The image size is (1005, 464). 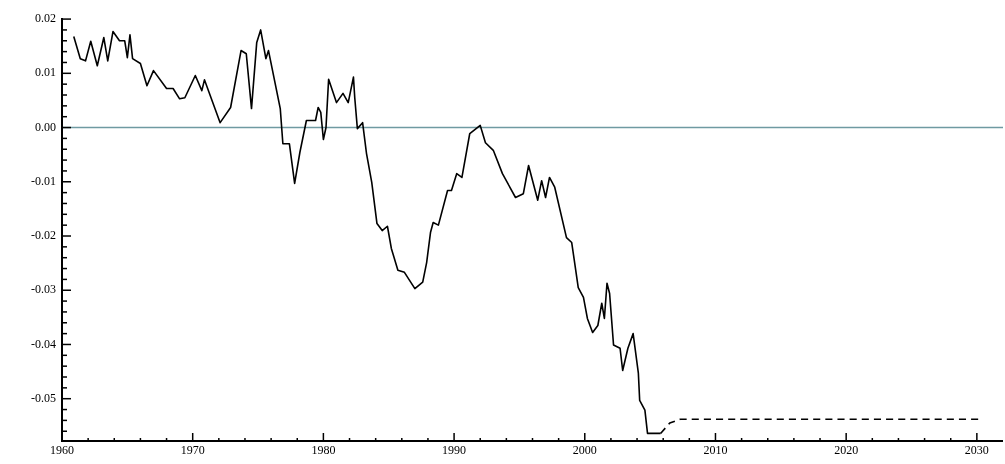 I want to click on x-tick-label: 2030, so click(x=976, y=450).